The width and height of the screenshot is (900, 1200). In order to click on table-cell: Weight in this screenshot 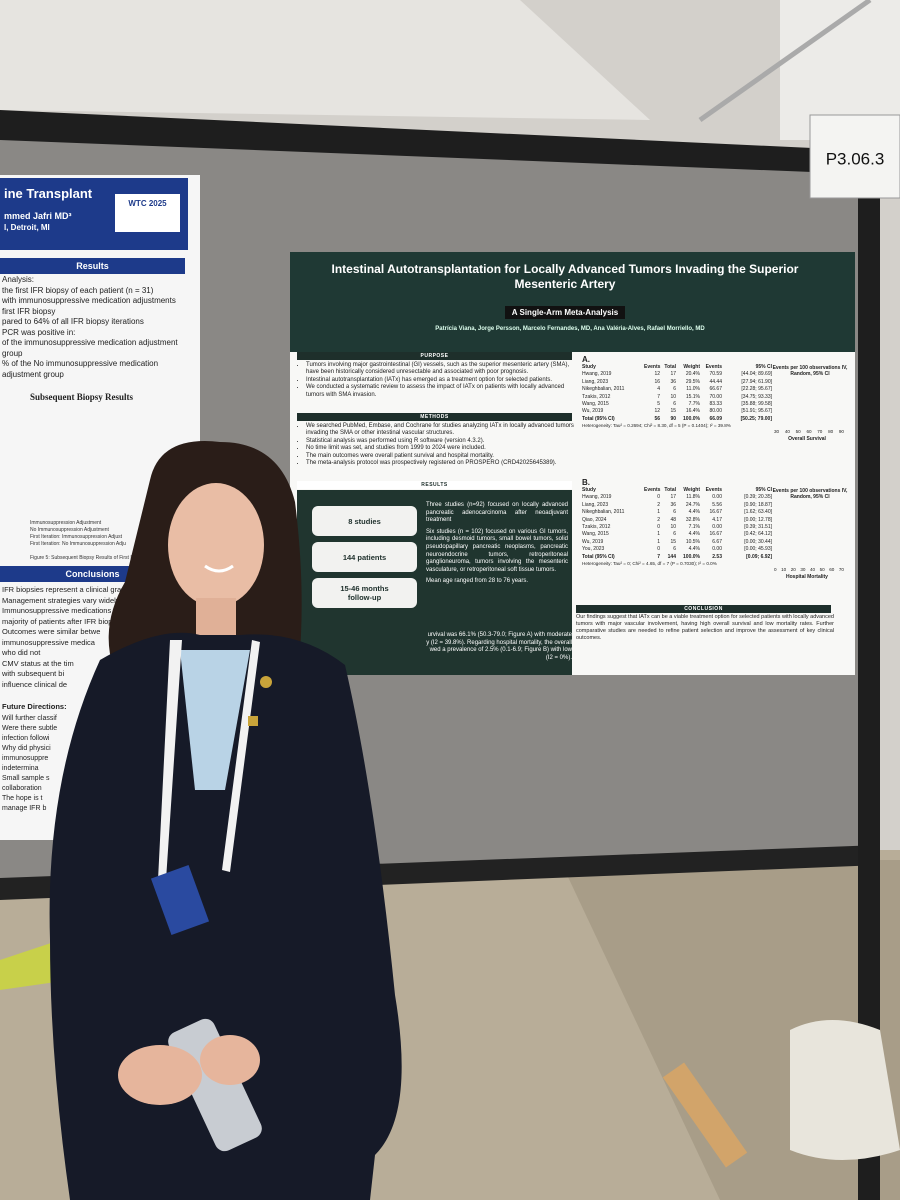, I will do `click(691, 490)`.